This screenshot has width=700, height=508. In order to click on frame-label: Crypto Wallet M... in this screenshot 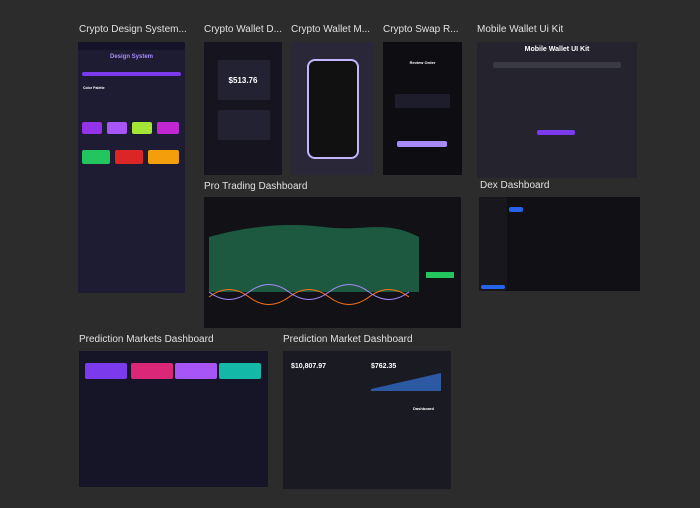, I will do `click(331, 29)`.